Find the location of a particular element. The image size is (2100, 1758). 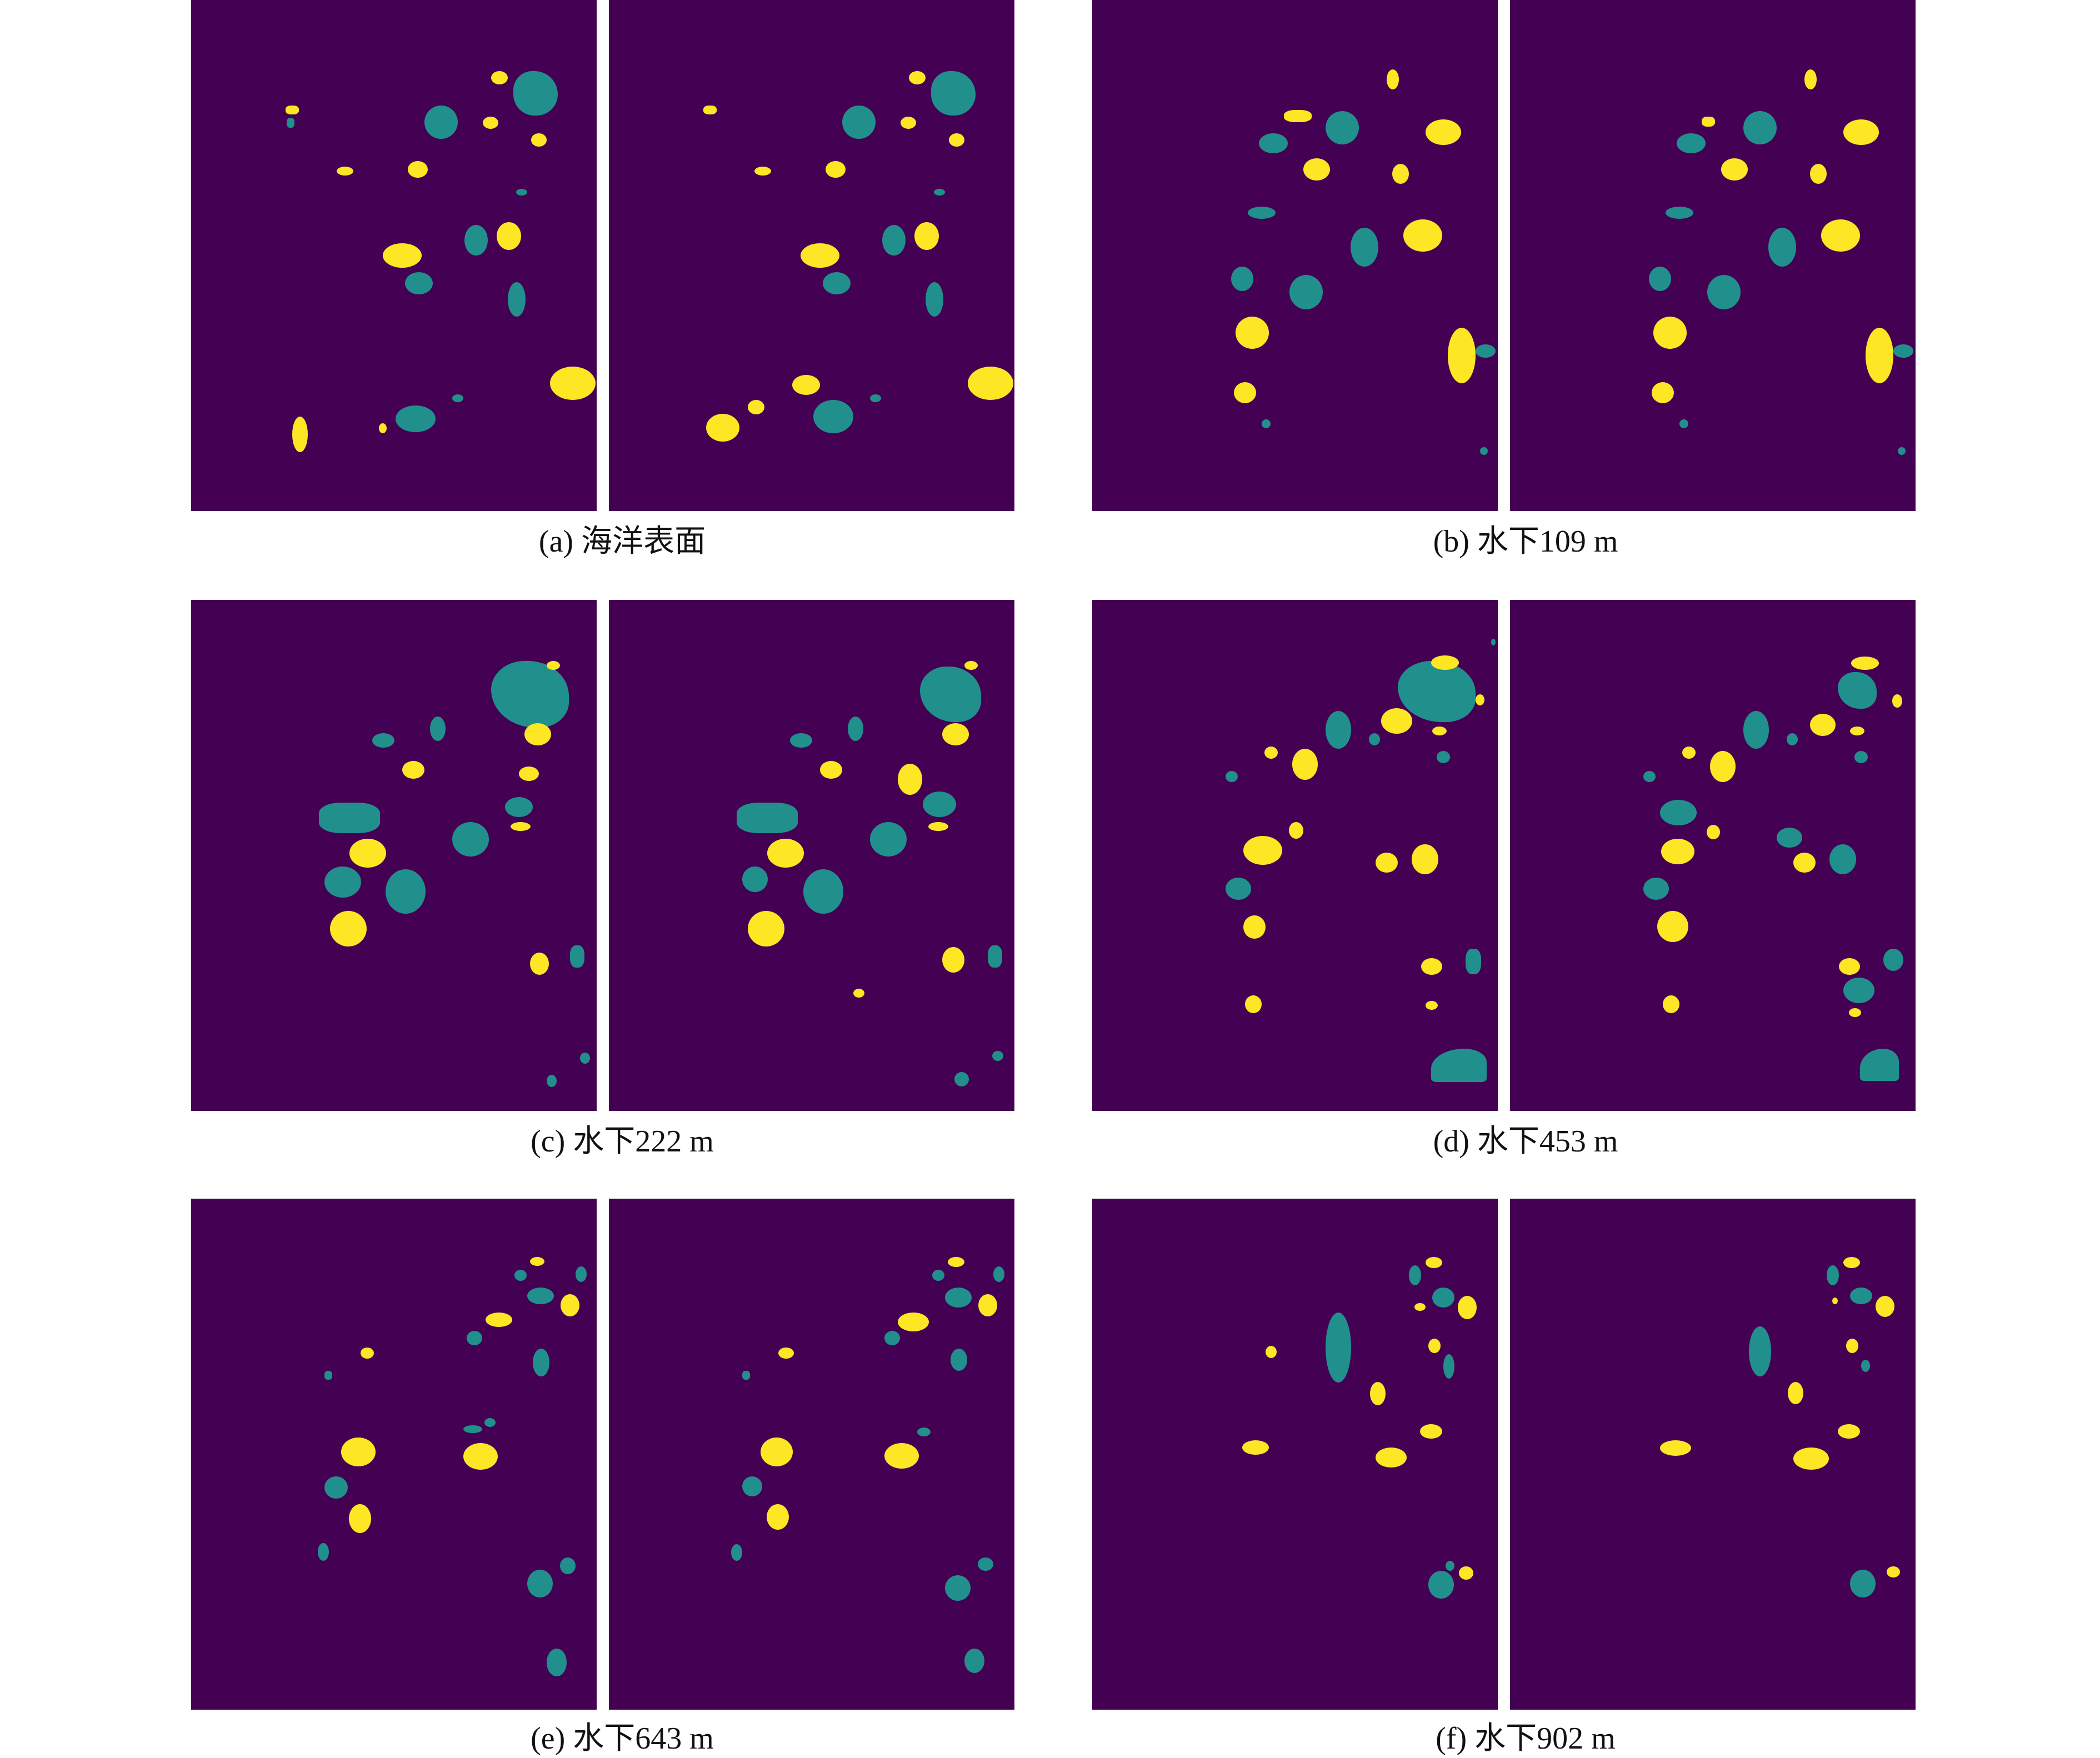

panel-d-left is located at coordinates (1295, 855).